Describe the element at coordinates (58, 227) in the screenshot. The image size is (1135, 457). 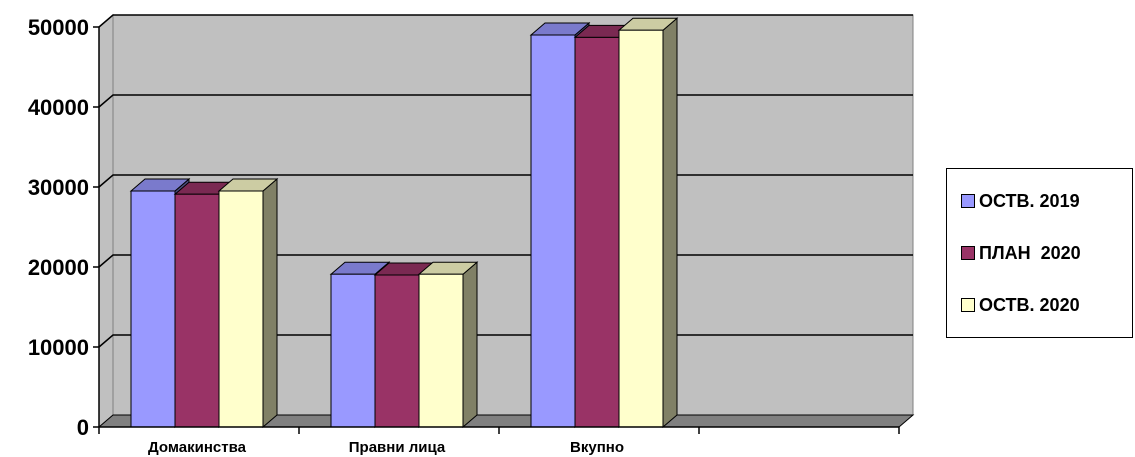
I see `y-tick-labels: 0 10000 20000 30000 40000 50000` at that location.